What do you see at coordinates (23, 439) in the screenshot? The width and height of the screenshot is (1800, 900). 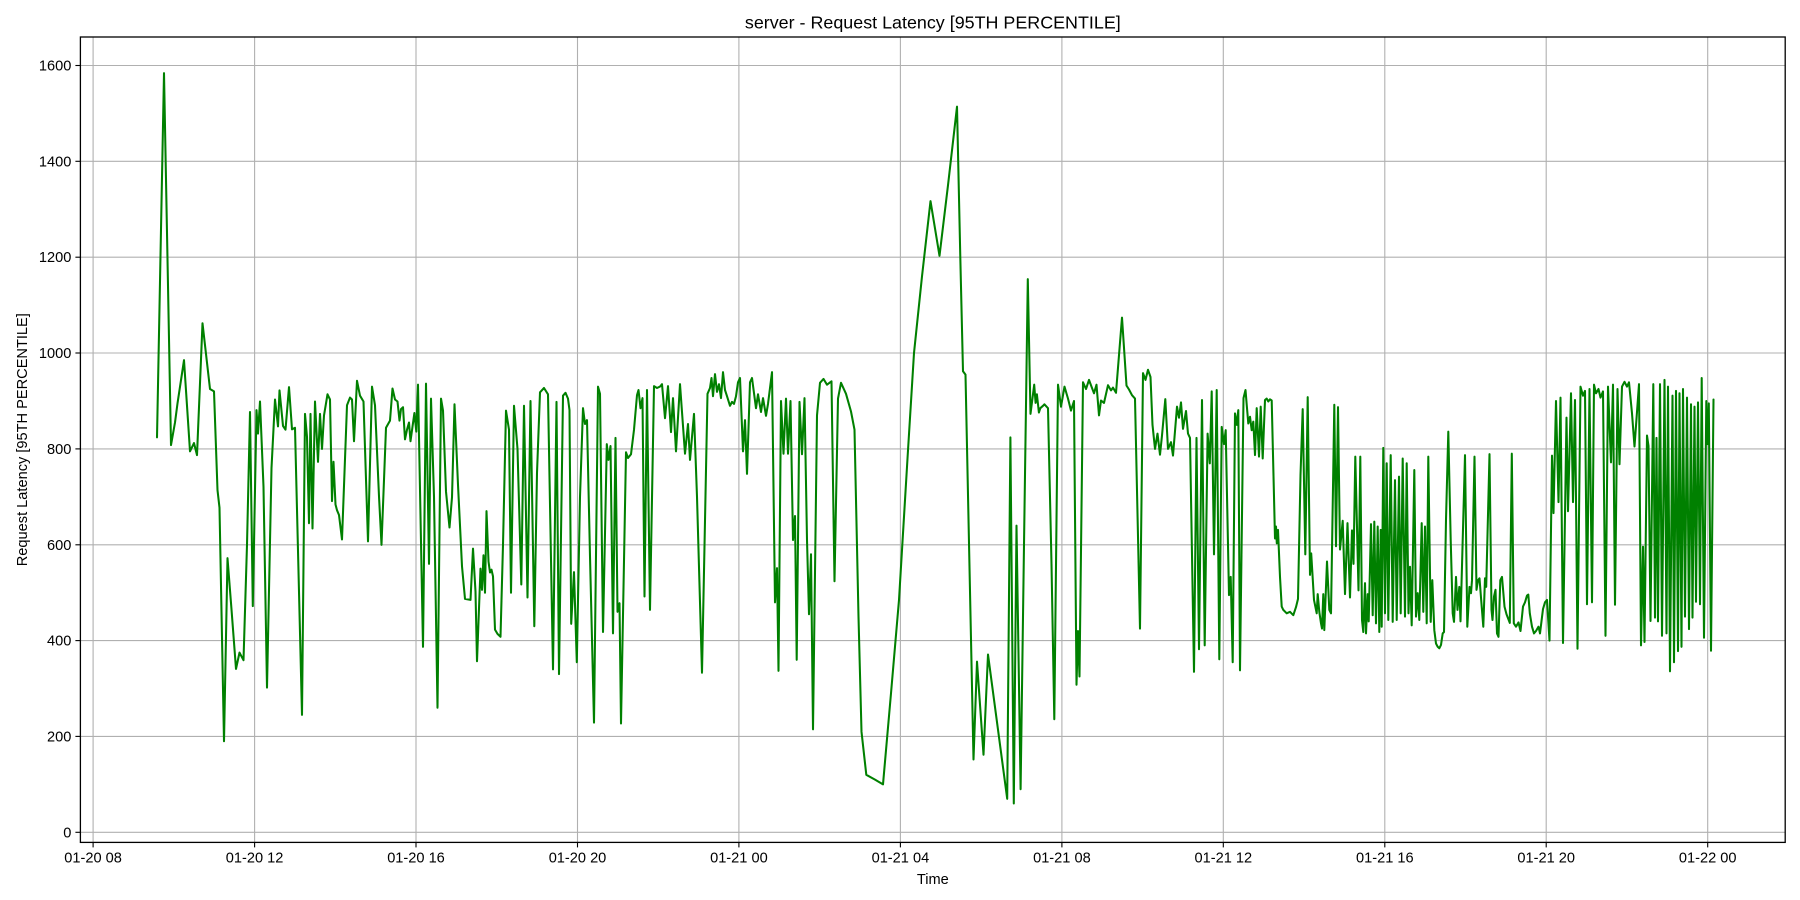 I see `svg-text:Request Latency [95TH PERCENTI: Request Latency [95TH PERCENTILE]` at bounding box center [23, 439].